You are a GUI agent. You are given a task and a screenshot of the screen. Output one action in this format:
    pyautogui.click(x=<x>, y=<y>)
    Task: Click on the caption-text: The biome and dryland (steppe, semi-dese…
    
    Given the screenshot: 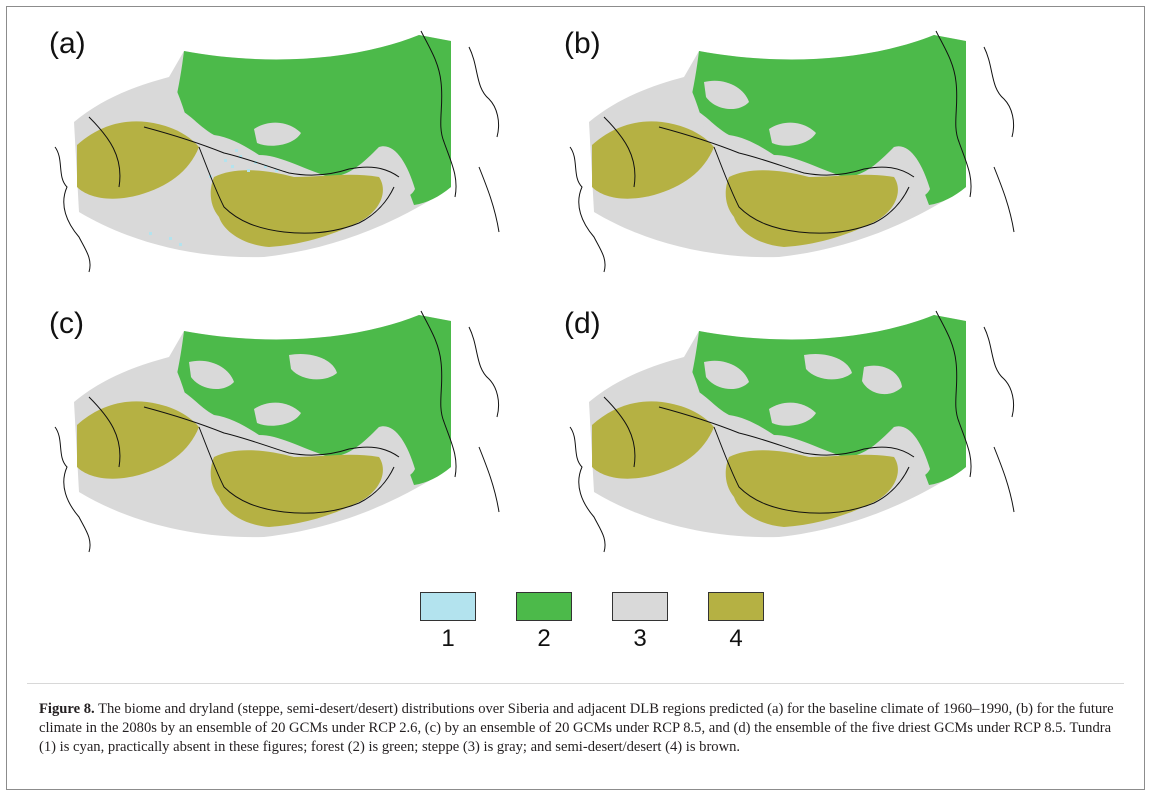 What is the action you would take?
    pyautogui.click(x=576, y=728)
    